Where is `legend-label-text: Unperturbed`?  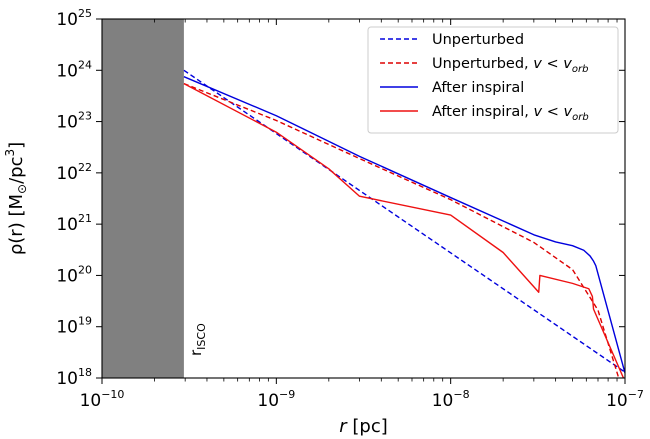 legend-label-text: Unperturbed is located at coordinates (478, 40).